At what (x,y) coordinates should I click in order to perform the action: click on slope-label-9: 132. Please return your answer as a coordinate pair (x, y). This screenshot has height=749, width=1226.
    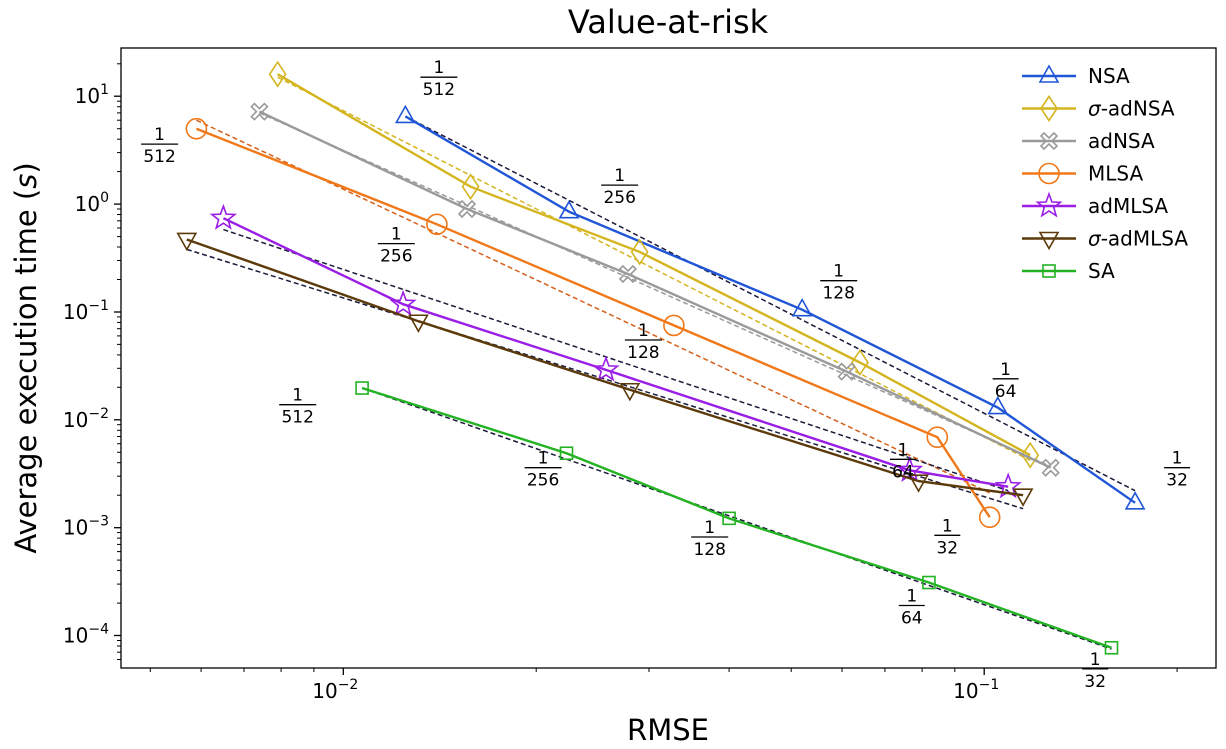
    Looking at the image, I should click on (947, 537).